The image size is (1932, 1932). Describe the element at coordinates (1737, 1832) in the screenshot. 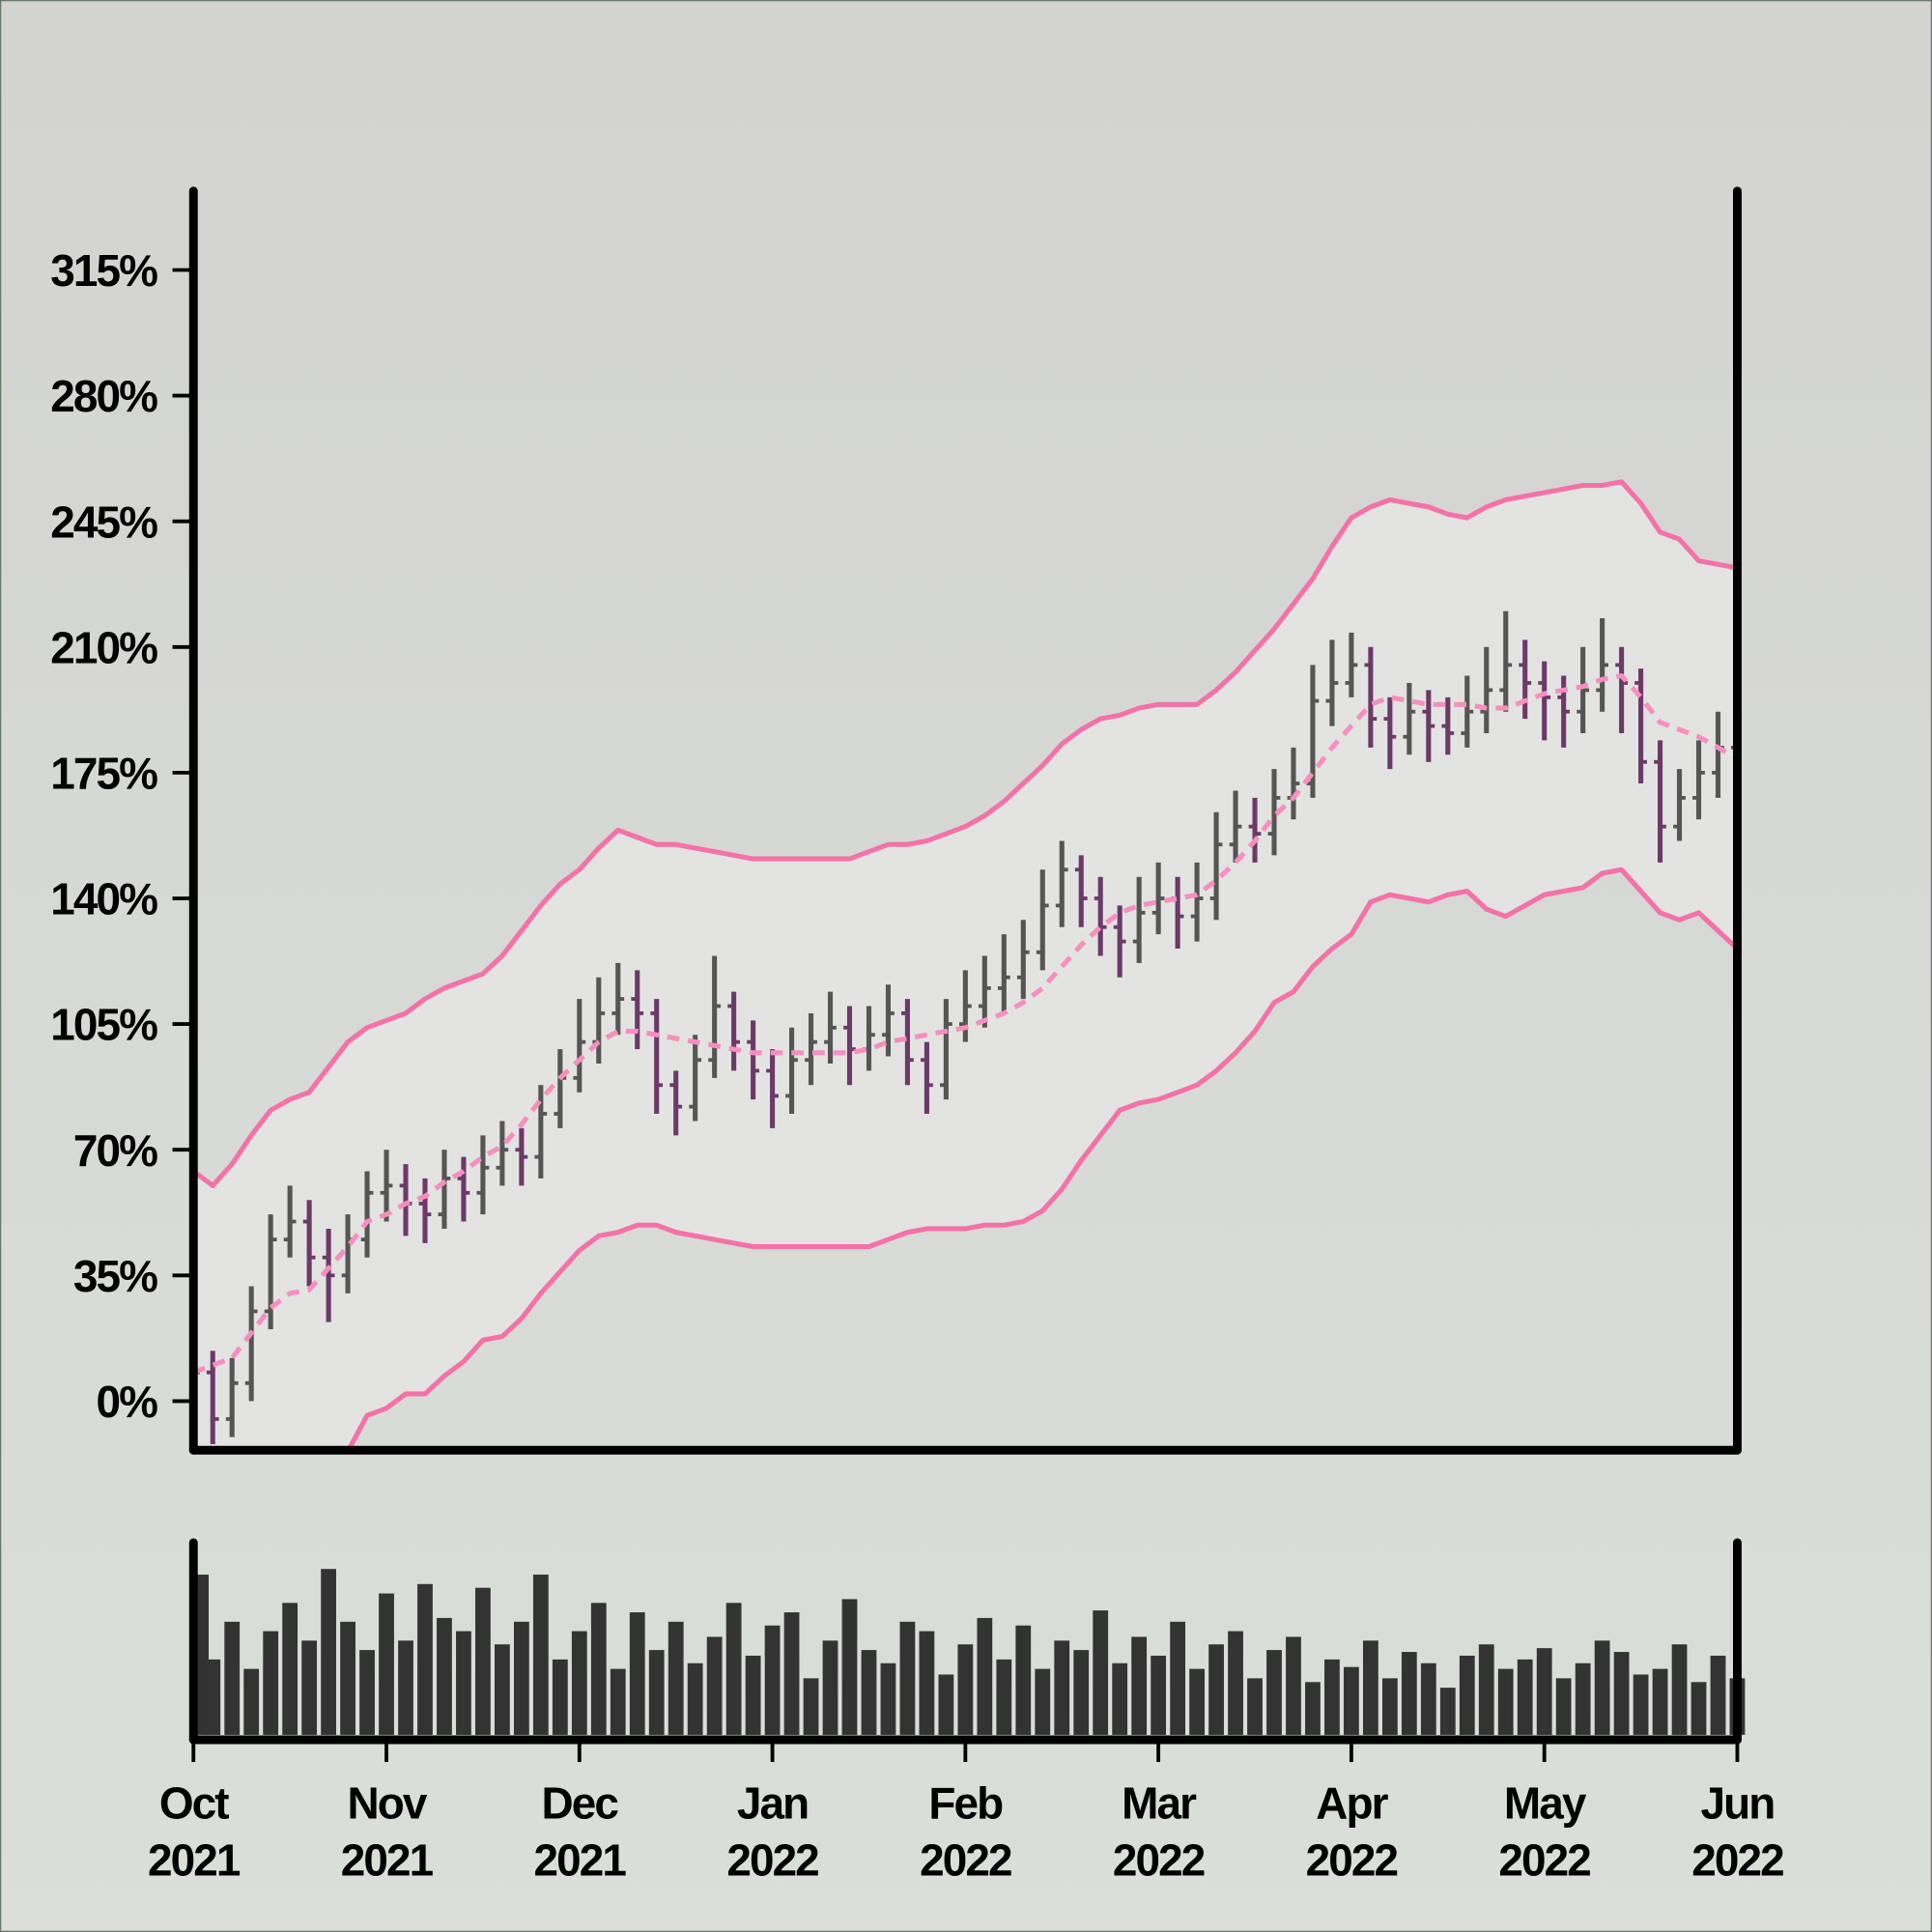

I see `x-tick-label: Jun 2022` at that location.